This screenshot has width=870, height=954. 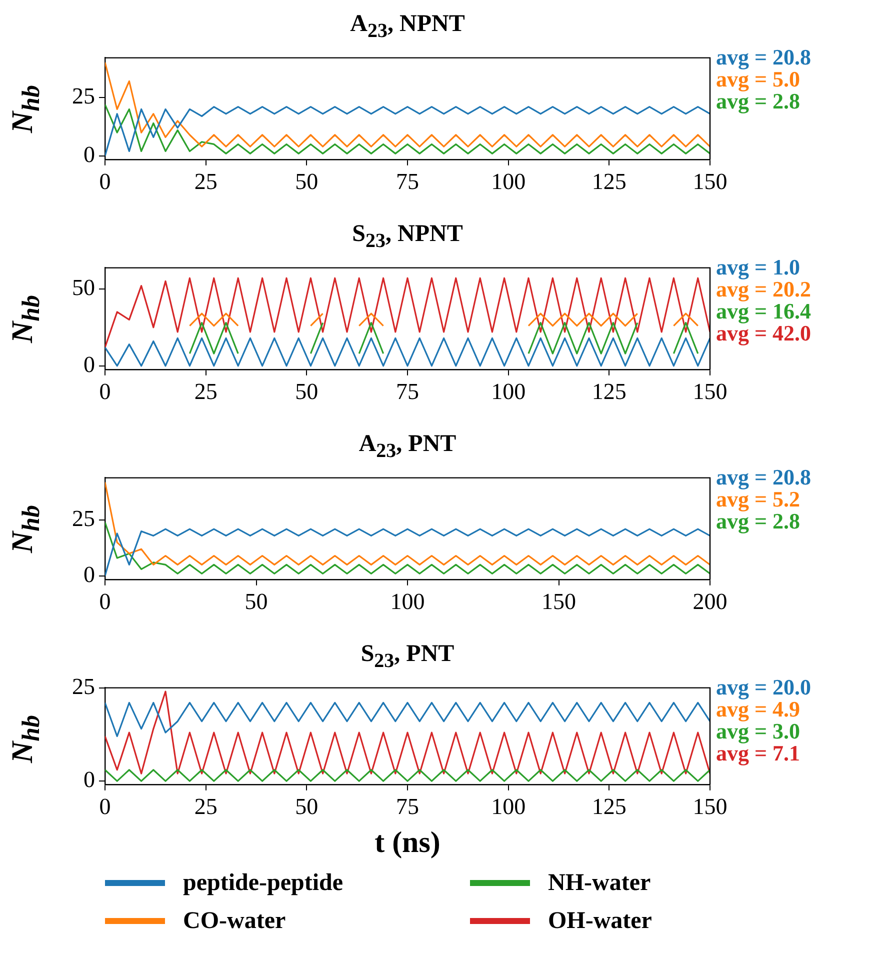 I want to click on legend-label: OH-water, so click(x=600, y=921).